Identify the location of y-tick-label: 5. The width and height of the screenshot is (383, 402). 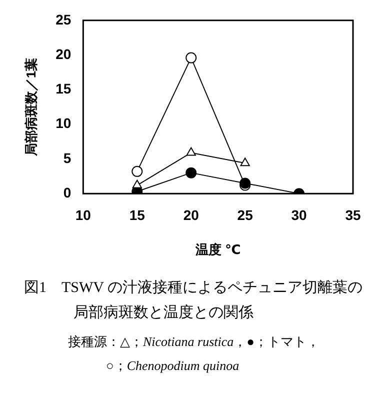
(67, 158).